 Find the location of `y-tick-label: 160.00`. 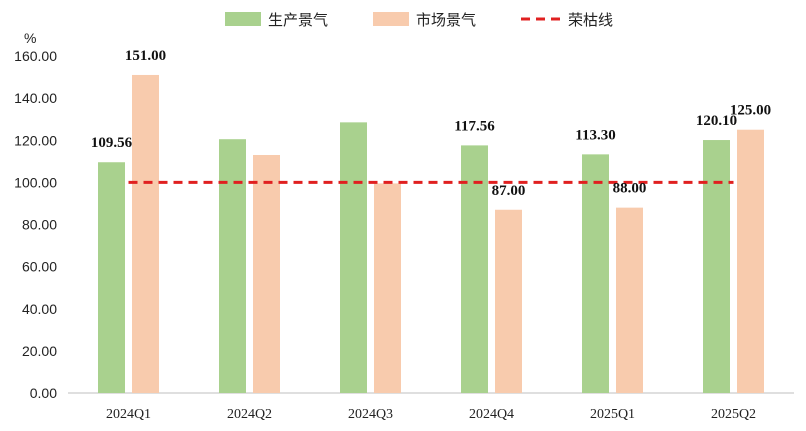

y-tick-label: 160.00 is located at coordinates (35, 56).